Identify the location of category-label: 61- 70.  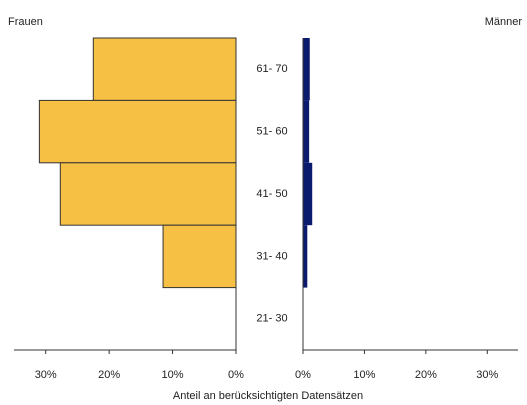
(271, 69).